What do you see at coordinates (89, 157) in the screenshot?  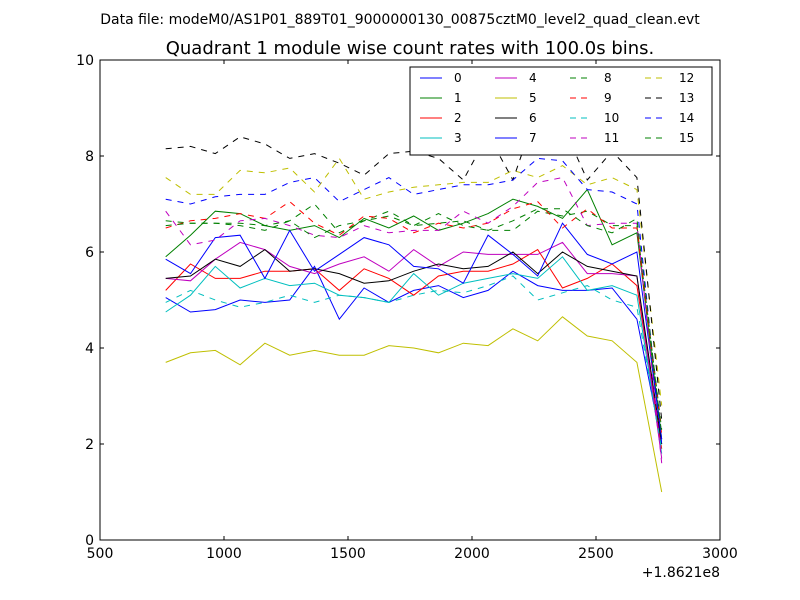 I see `y-tick-label: 8` at bounding box center [89, 157].